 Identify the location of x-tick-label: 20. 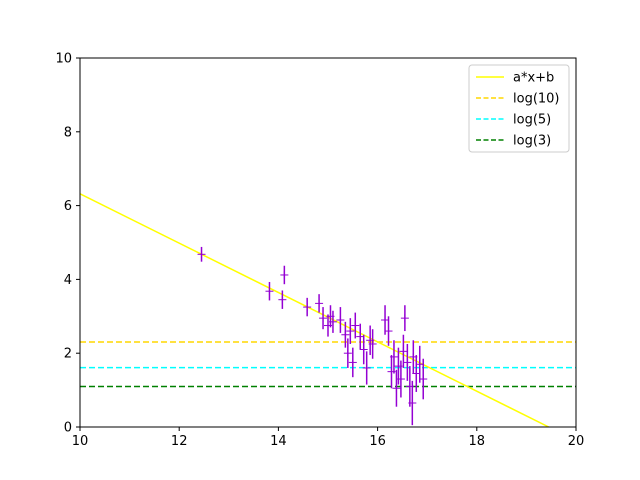
(576, 441).